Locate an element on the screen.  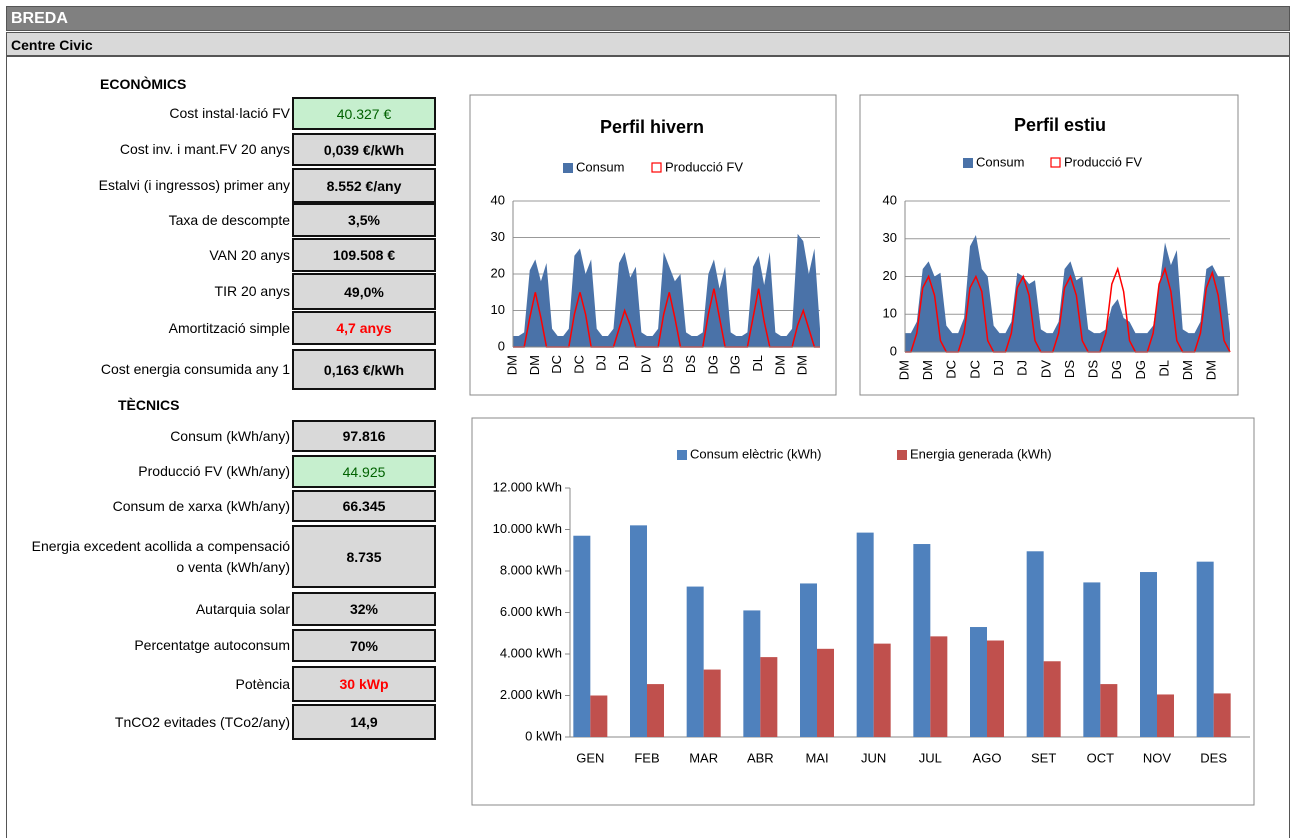
row-label: Estalvi (i ingressos) primer any is located at coordinates (194, 185).